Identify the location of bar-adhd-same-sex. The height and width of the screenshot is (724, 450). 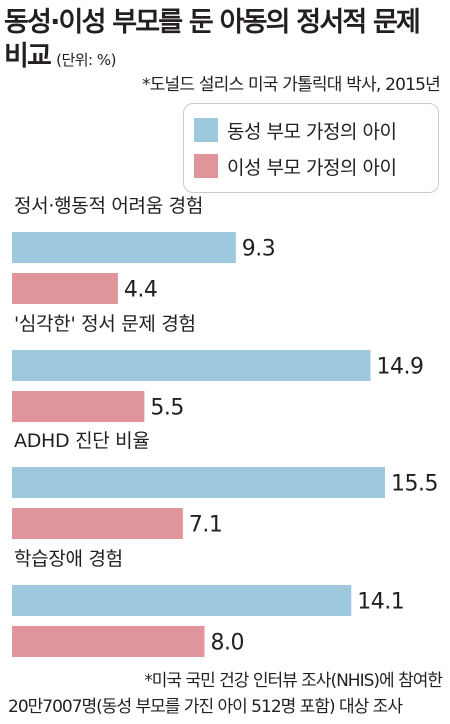
(198, 482).